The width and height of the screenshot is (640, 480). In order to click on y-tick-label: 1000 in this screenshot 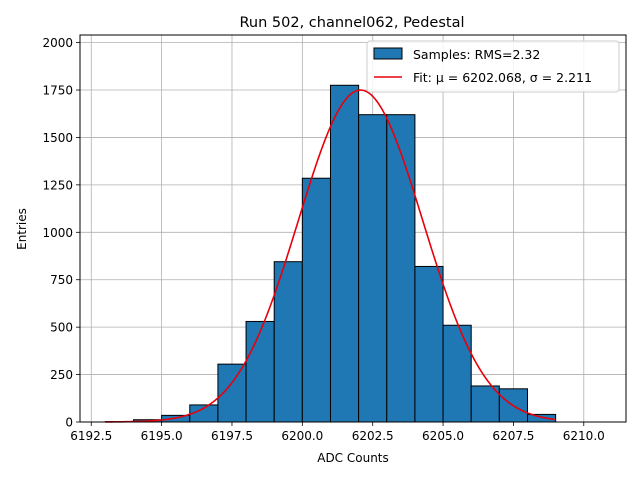, I will do `click(57, 233)`.